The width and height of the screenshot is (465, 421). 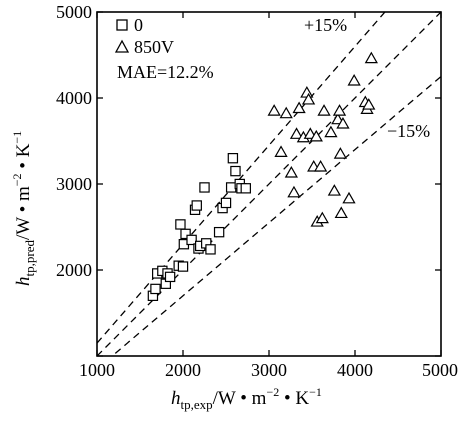 What do you see at coordinates (97, 370) in the screenshot?
I see `x-tick-label: 1000` at bounding box center [97, 370].